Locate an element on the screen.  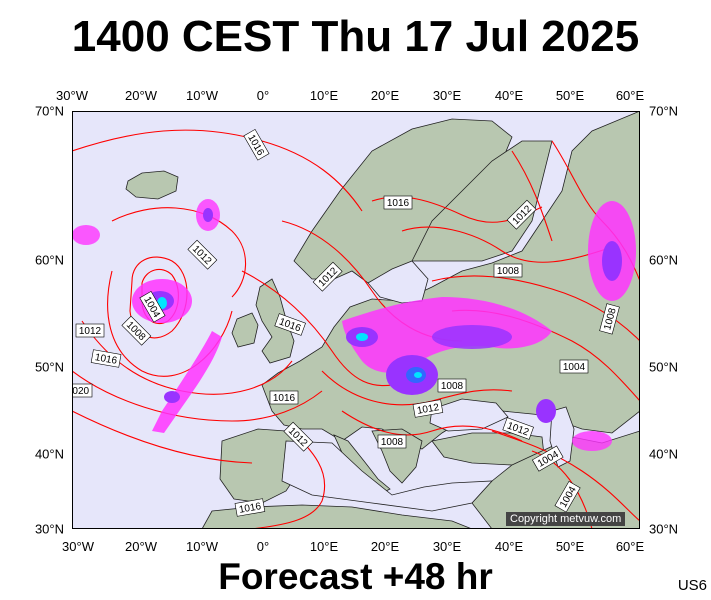
lon-tick-bottom: 40°E is located at coordinates (509, 546).